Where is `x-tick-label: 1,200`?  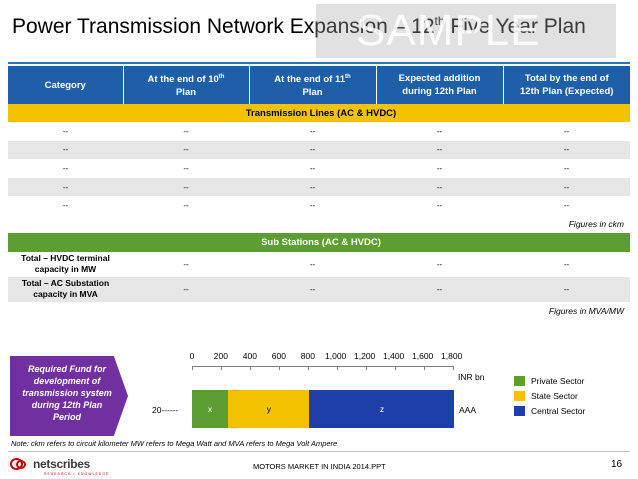
x-tick-label: 1,200 is located at coordinates (365, 356).